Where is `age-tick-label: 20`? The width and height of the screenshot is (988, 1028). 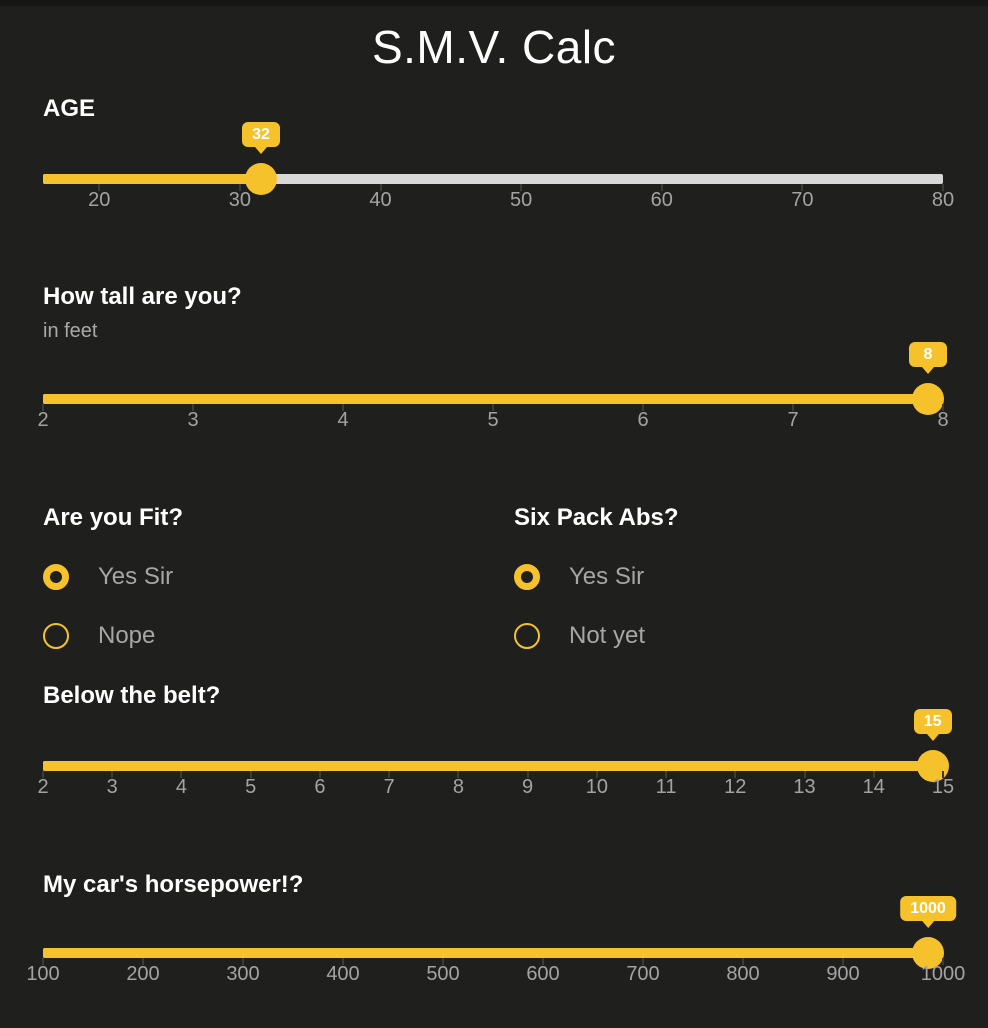 age-tick-label: 20 is located at coordinates (99, 200).